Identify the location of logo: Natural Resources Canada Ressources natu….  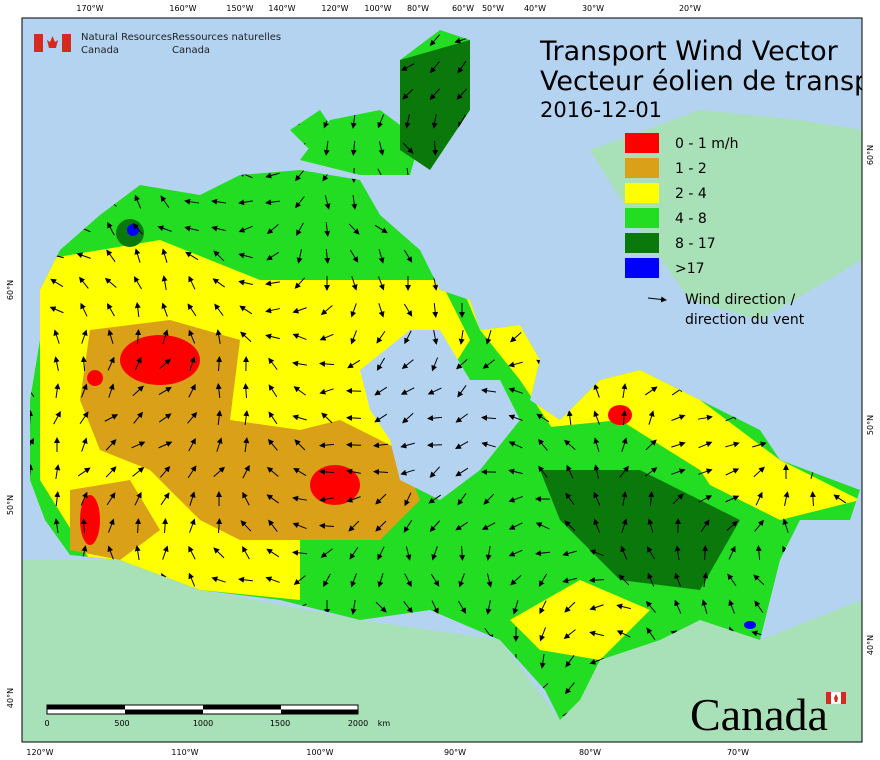
(157, 44).